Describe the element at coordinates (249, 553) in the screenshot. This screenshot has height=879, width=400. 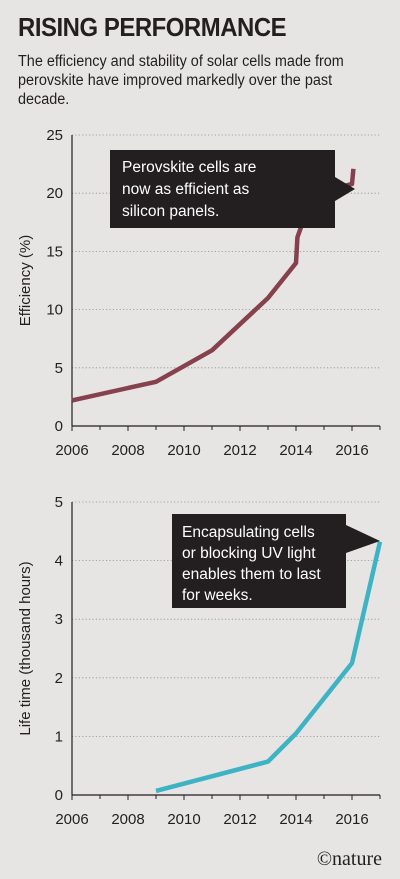
I see `annotation-text: or blocking UV light` at that location.